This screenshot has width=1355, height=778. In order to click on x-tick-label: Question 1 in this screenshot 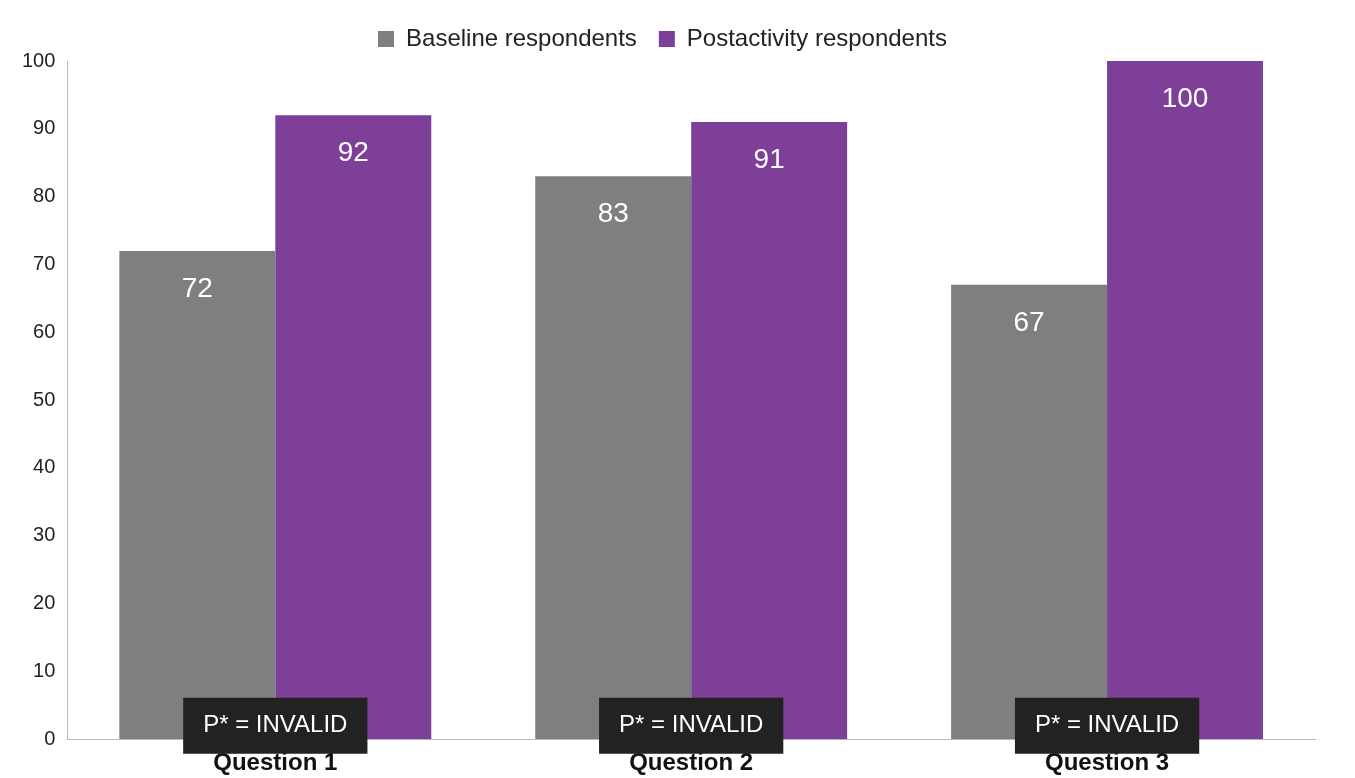, I will do `click(275, 762)`.